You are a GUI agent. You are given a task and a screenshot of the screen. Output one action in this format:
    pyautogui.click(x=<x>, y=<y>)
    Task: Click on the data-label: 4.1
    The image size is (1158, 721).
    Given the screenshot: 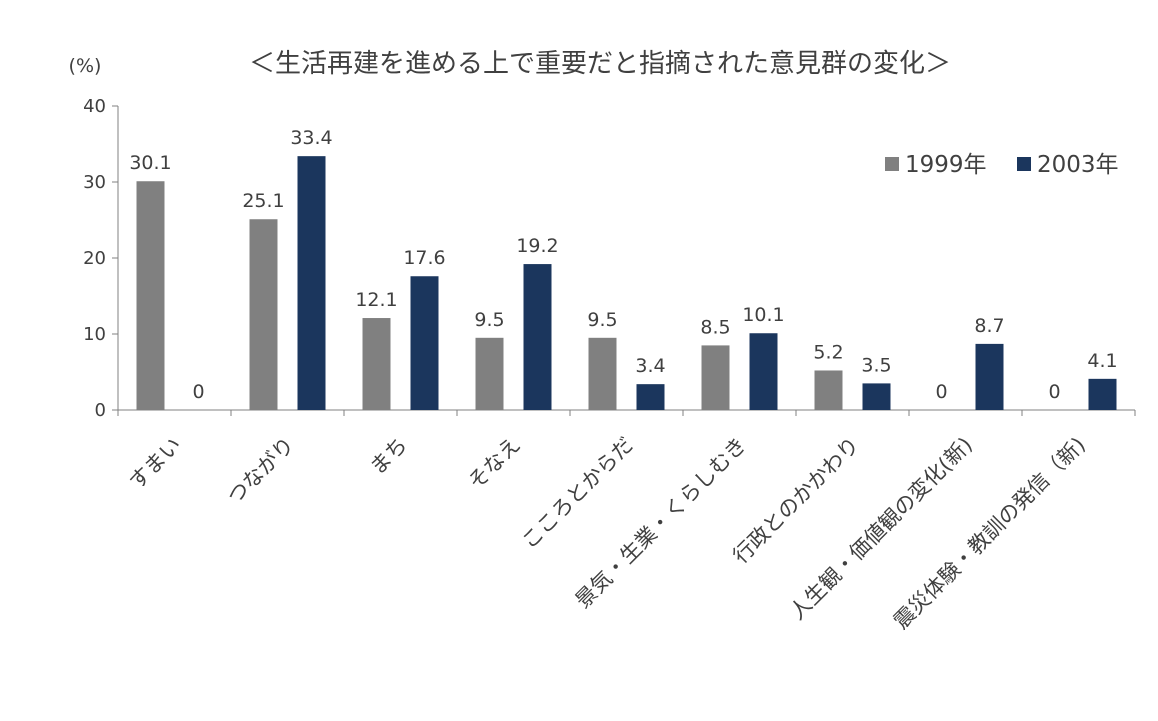 What is the action you would take?
    pyautogui.click(x=1102, y=361)
    